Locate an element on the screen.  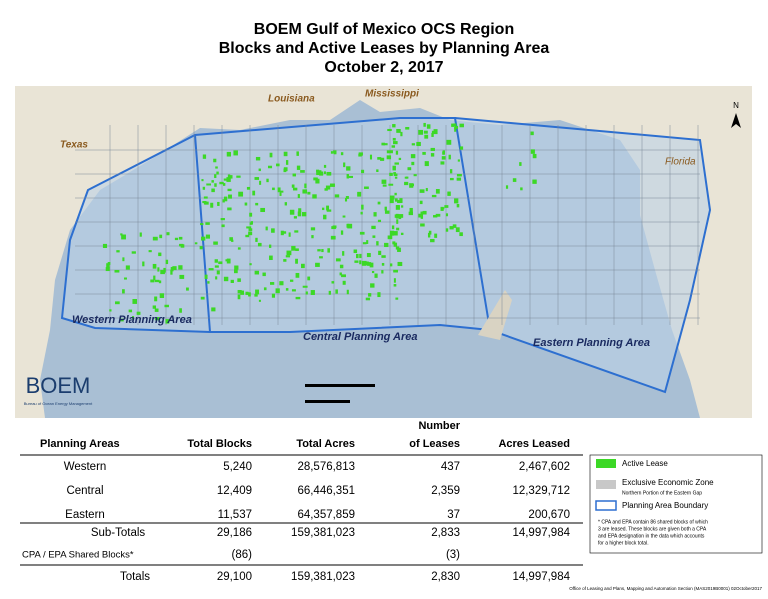
table-header: Total Acres is located at coordinates (325, 444).